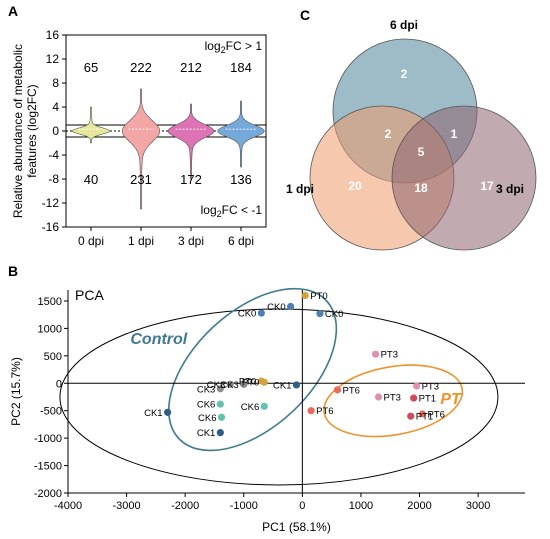 Image resolution: width=550 pixels, height=539 pixels. What do you see at coordinates (241, 179) in the screenshot?
I see `panel-a-down-count: 136` at bounding box center [241, 179].